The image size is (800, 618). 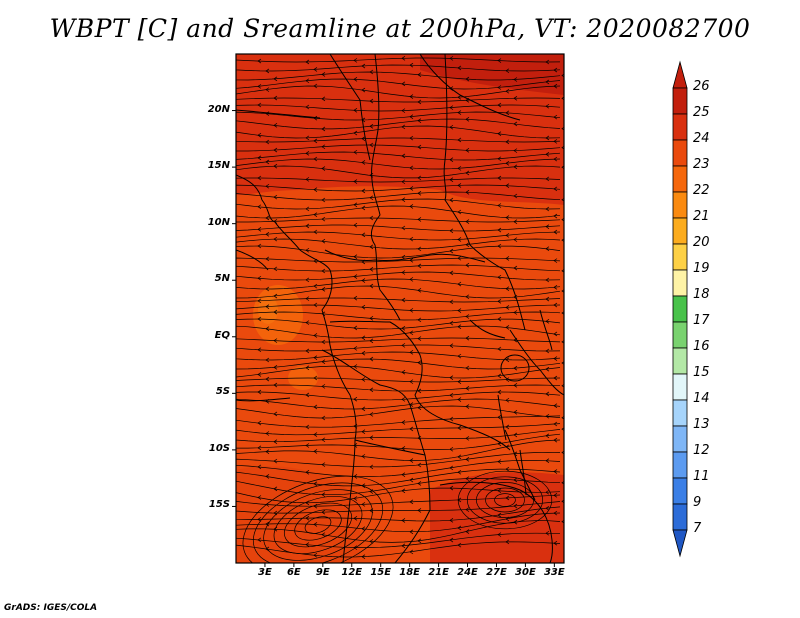 I want to click on colorbar-label: 23, so click(x=701, y=164).